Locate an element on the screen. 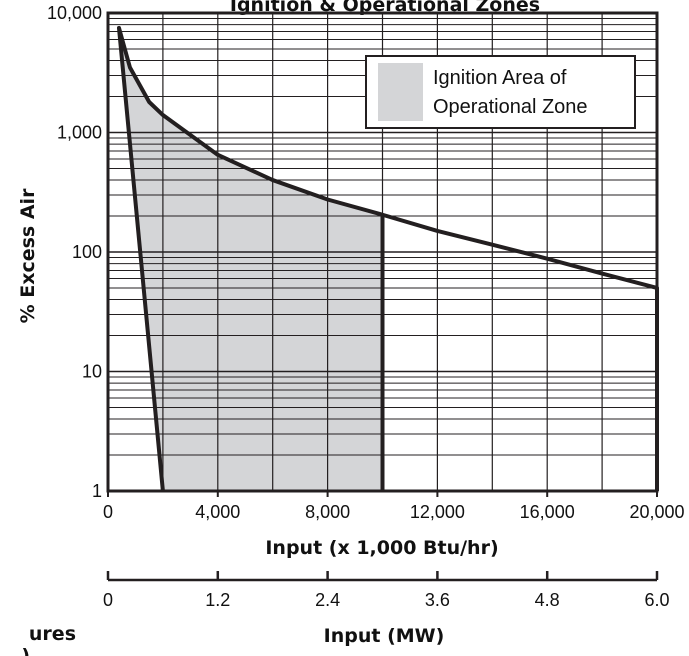 The height and width of the screenshot is (656, 689). x-tick-label: 4,000 is located at coordinates (217, 512).